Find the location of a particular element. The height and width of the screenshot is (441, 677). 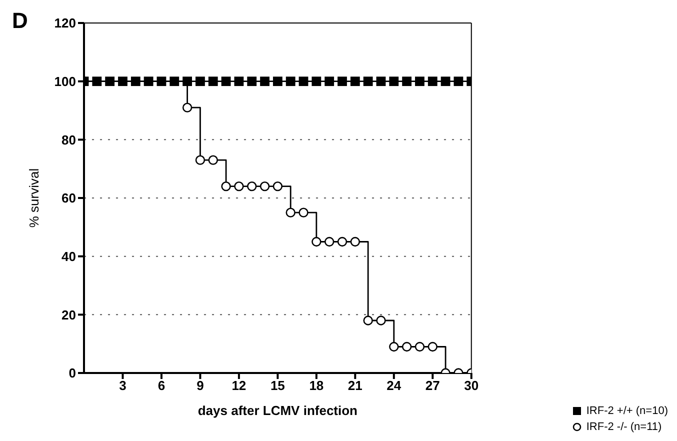

x-tick-label: 24 is located at coordinates (394, 386).